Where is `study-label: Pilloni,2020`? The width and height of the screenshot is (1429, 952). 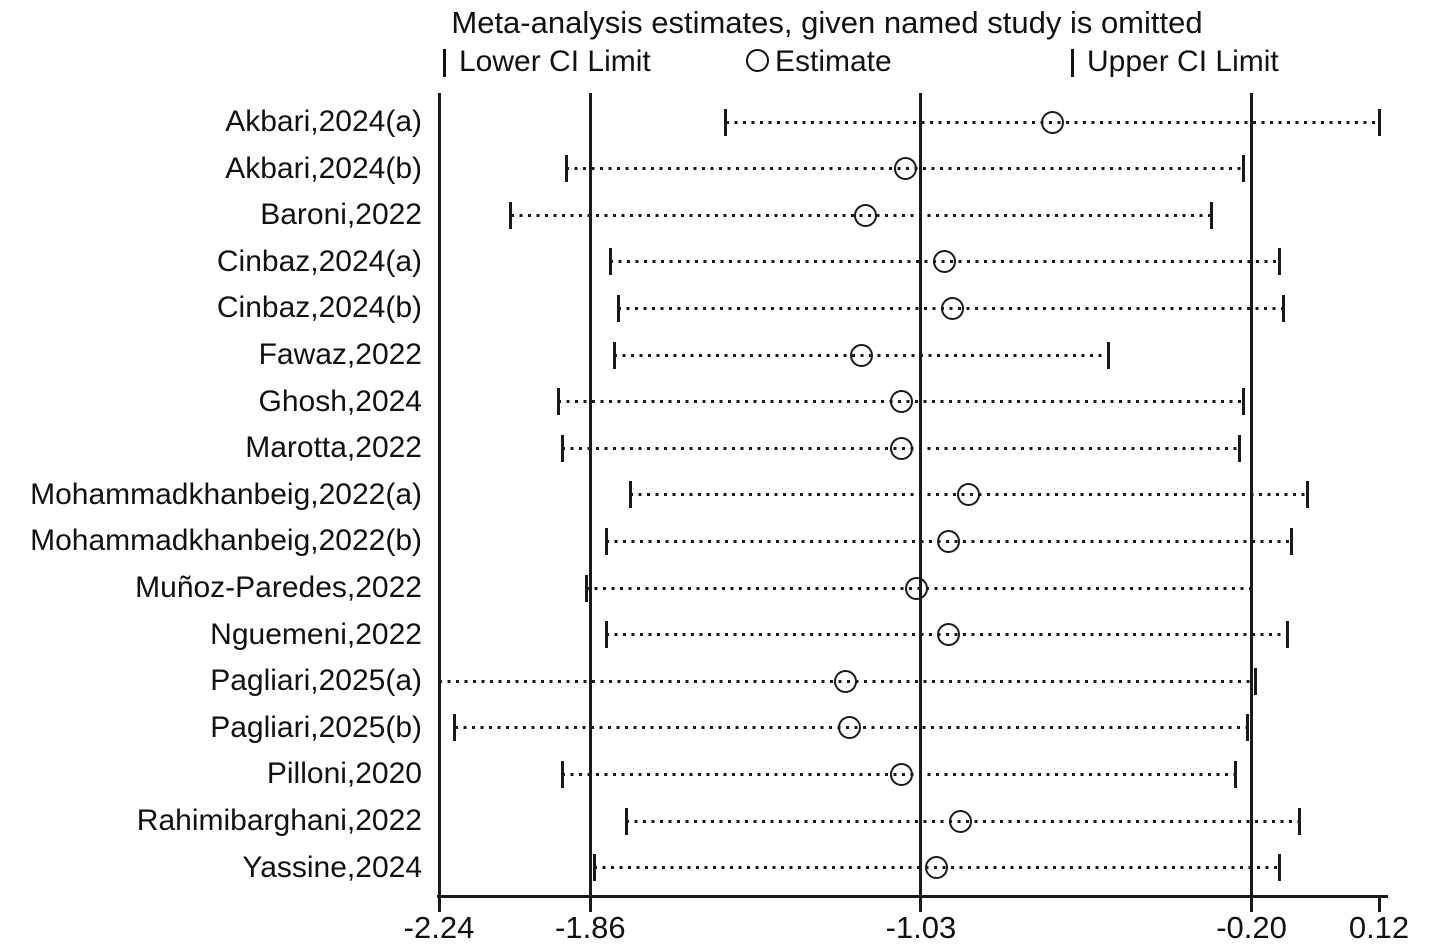
study-label: Pilloni,2020 is located at coordinates (344, 774).